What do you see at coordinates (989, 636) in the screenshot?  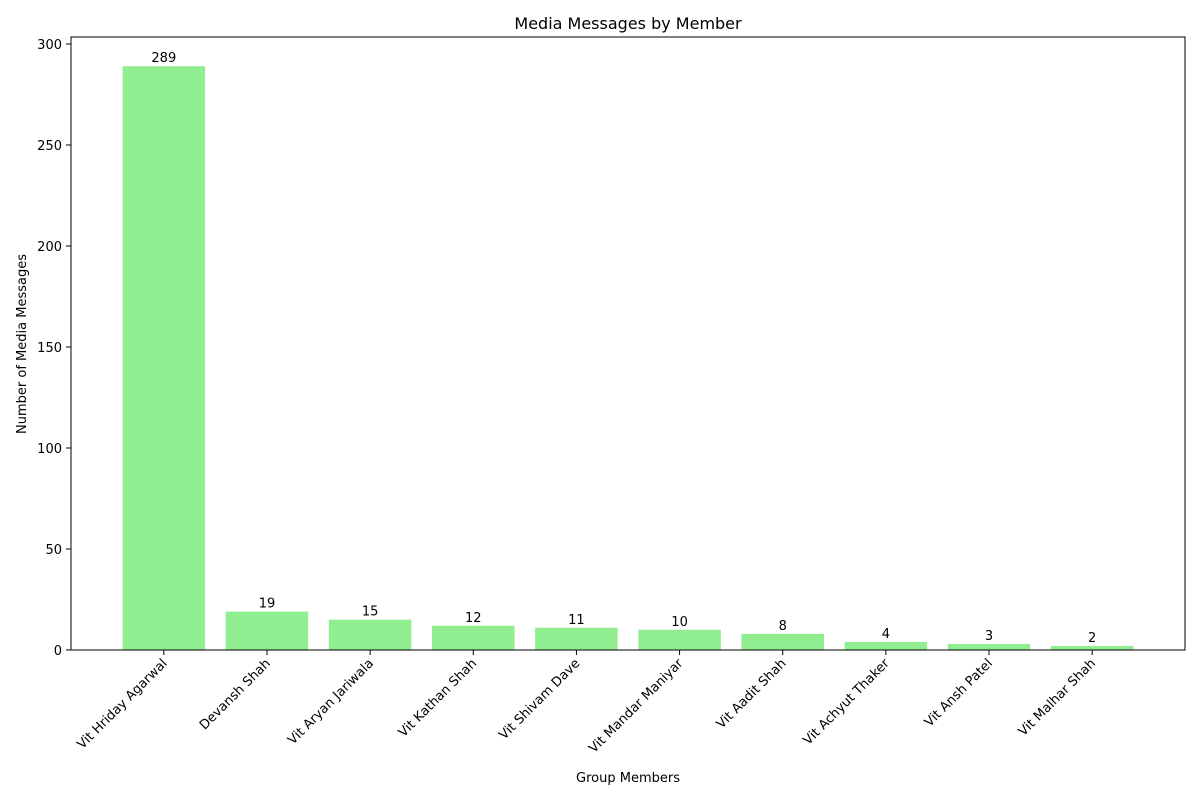 I see `data-label-8: 3` at bounding box center [989, 636].